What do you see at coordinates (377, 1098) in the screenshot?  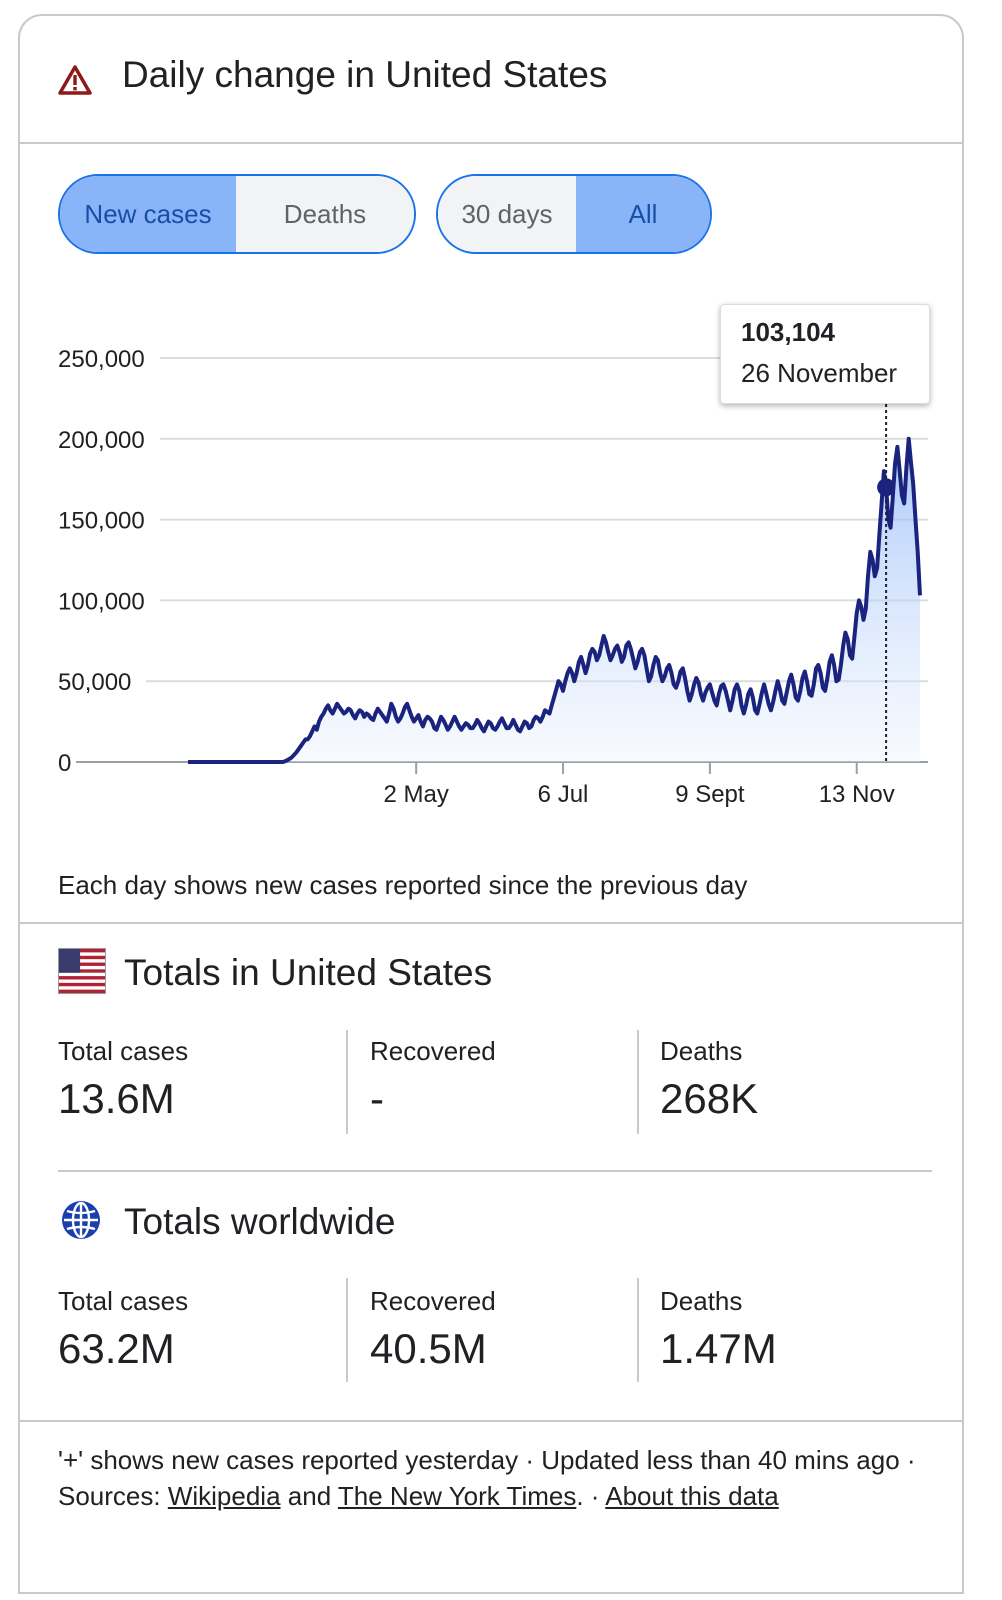 I see `stat-value: -` at bounding box center [377, 1098].